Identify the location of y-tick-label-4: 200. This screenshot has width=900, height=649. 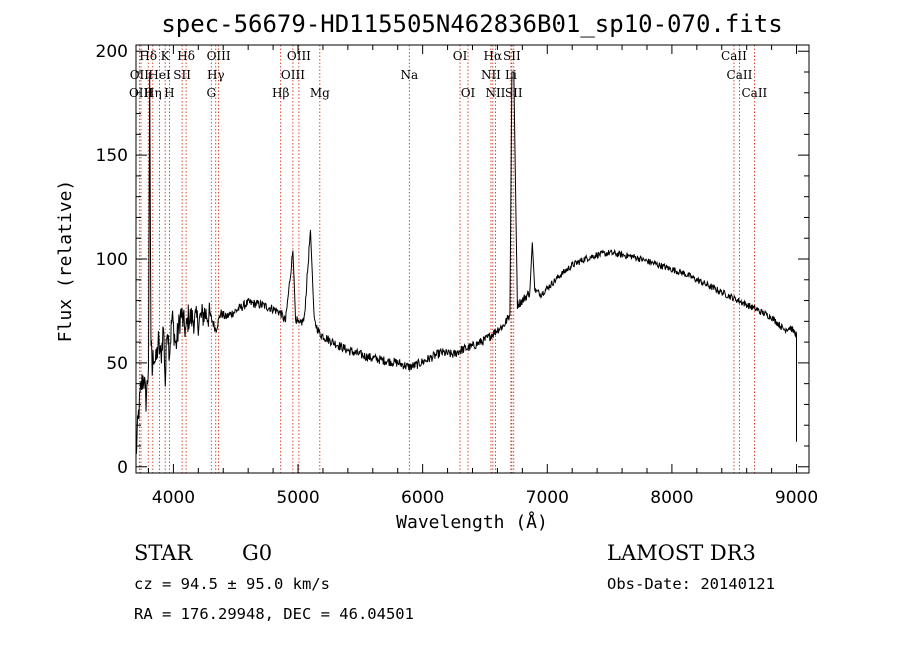
(112, 52).